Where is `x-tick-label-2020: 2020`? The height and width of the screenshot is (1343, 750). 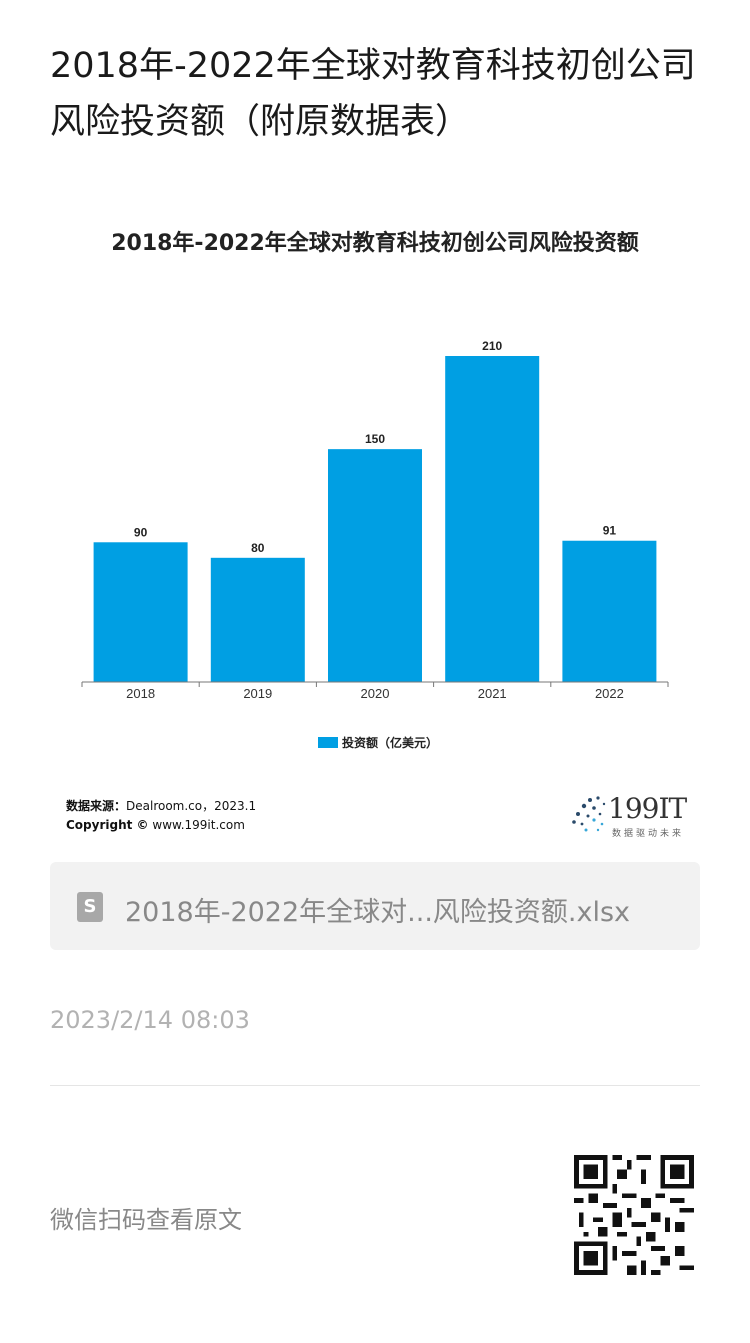
x-tick-label-2020: 2020 is located at coordinates (375, 693).